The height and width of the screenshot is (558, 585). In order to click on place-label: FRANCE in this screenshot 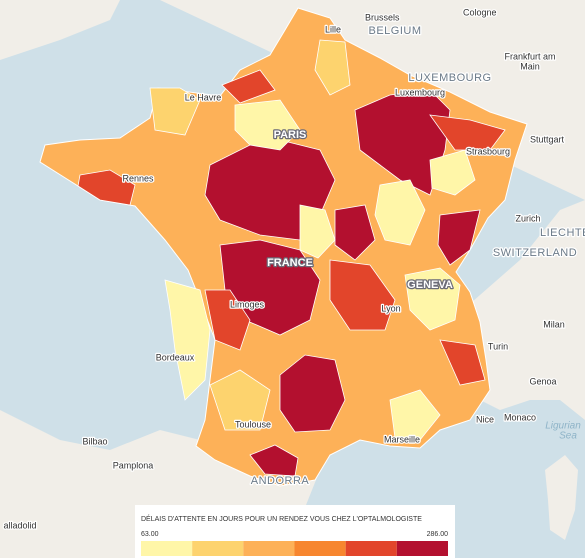, I will do `click(290, 263)`.